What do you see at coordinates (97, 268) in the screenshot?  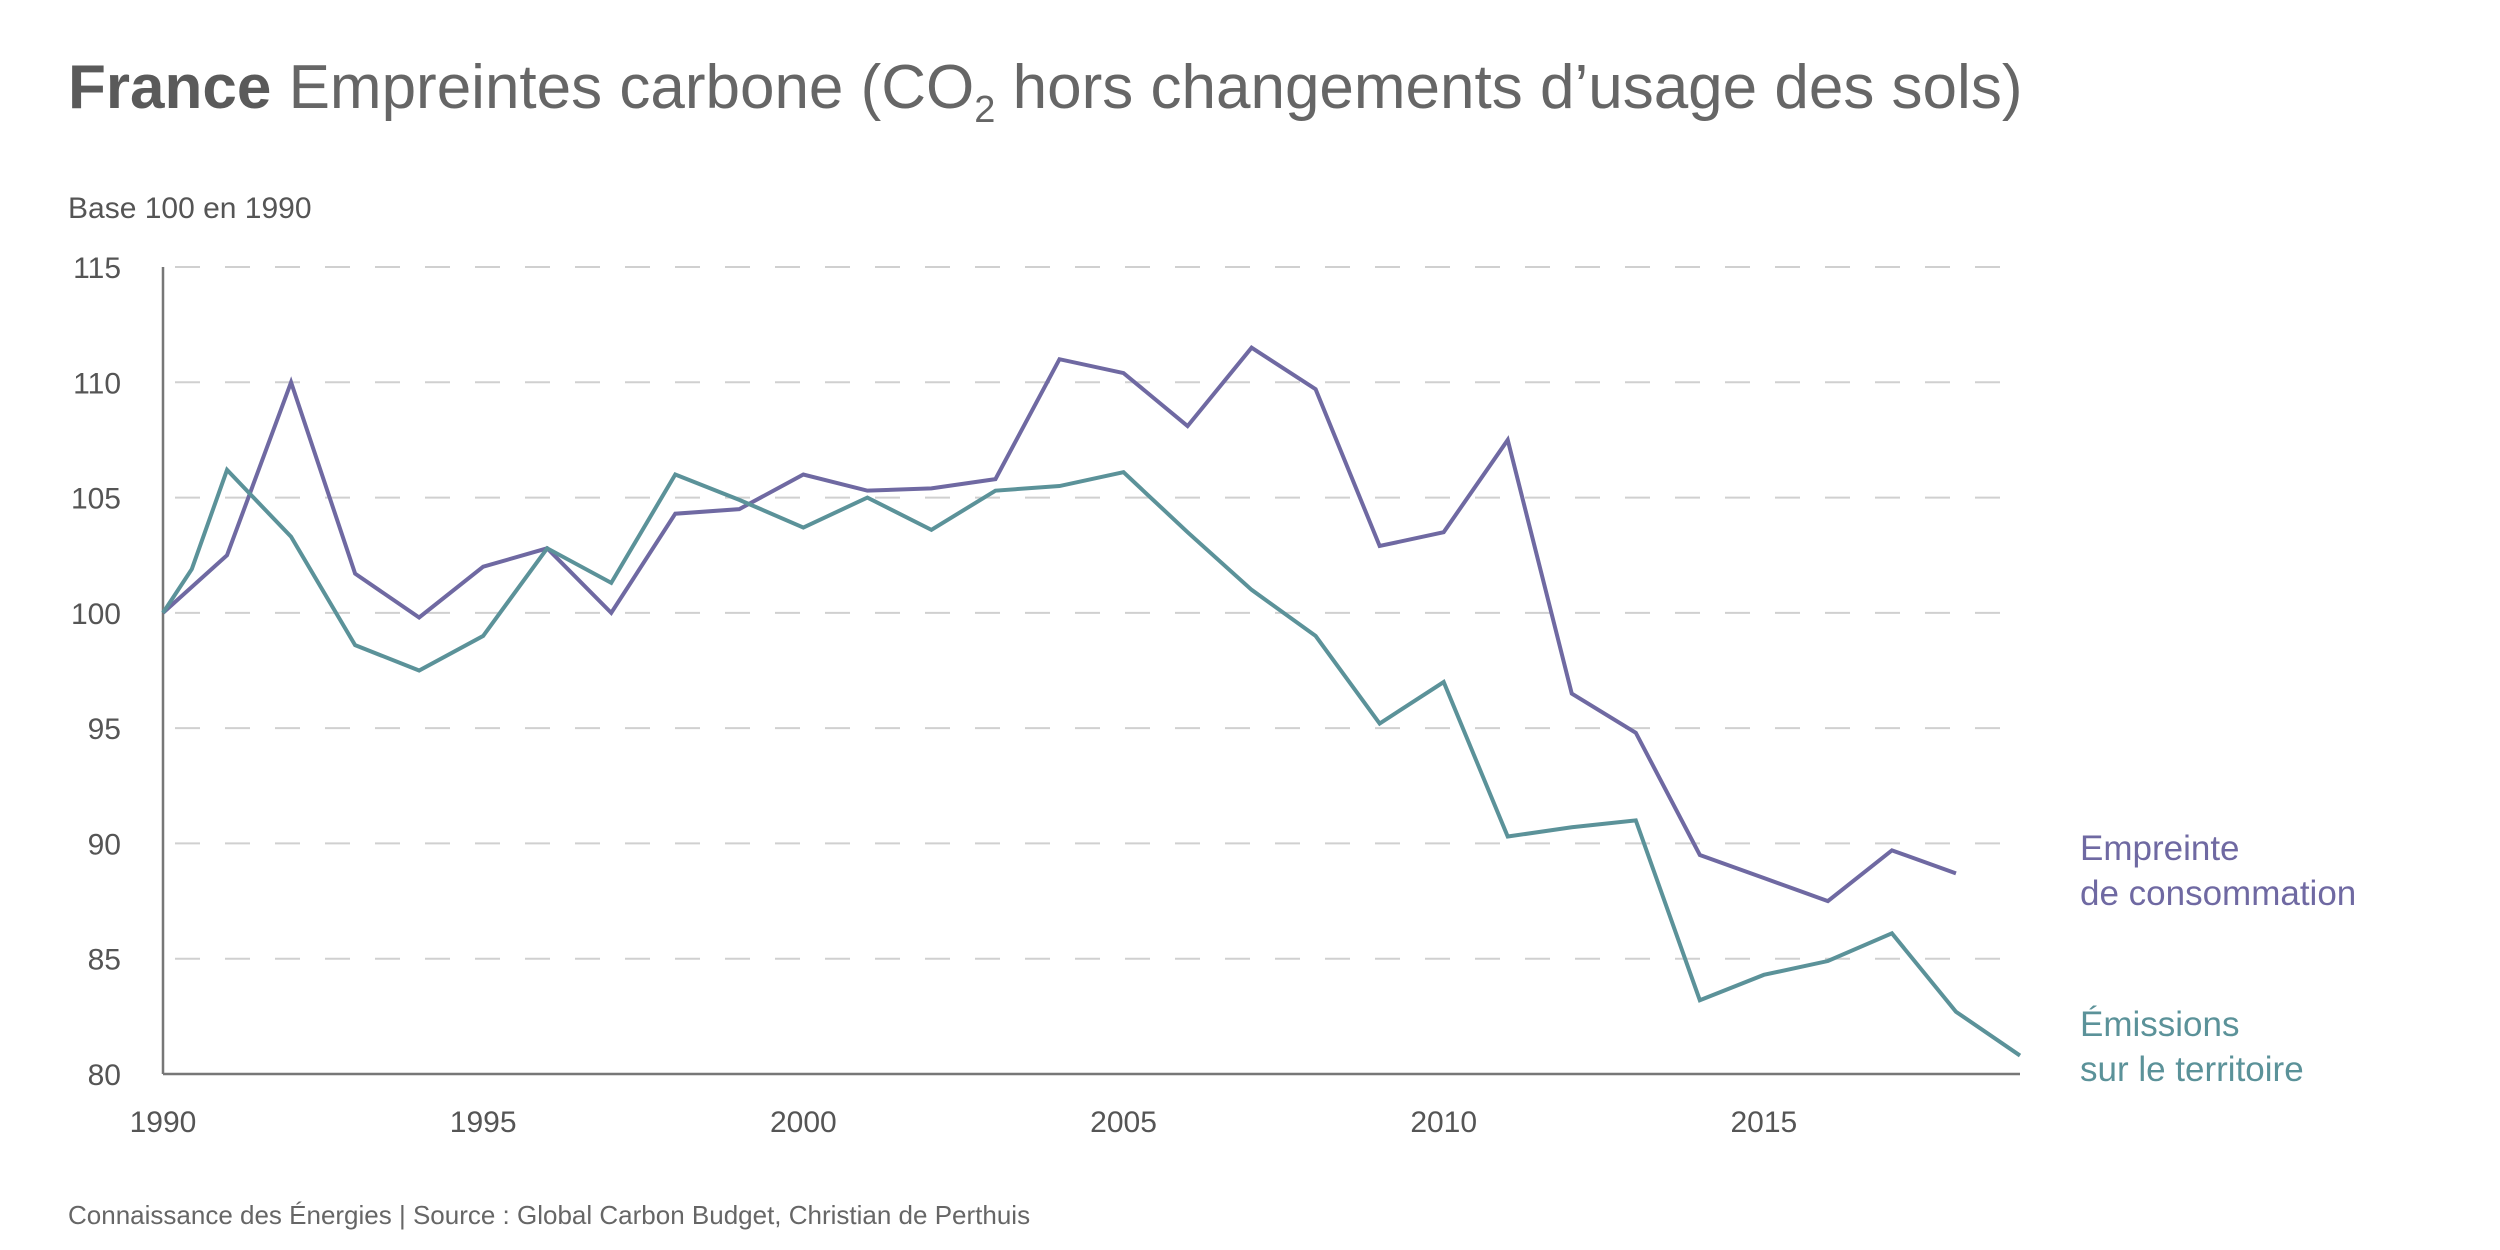 I see `y-tick-label: 115` at bounding box center [97, 268].